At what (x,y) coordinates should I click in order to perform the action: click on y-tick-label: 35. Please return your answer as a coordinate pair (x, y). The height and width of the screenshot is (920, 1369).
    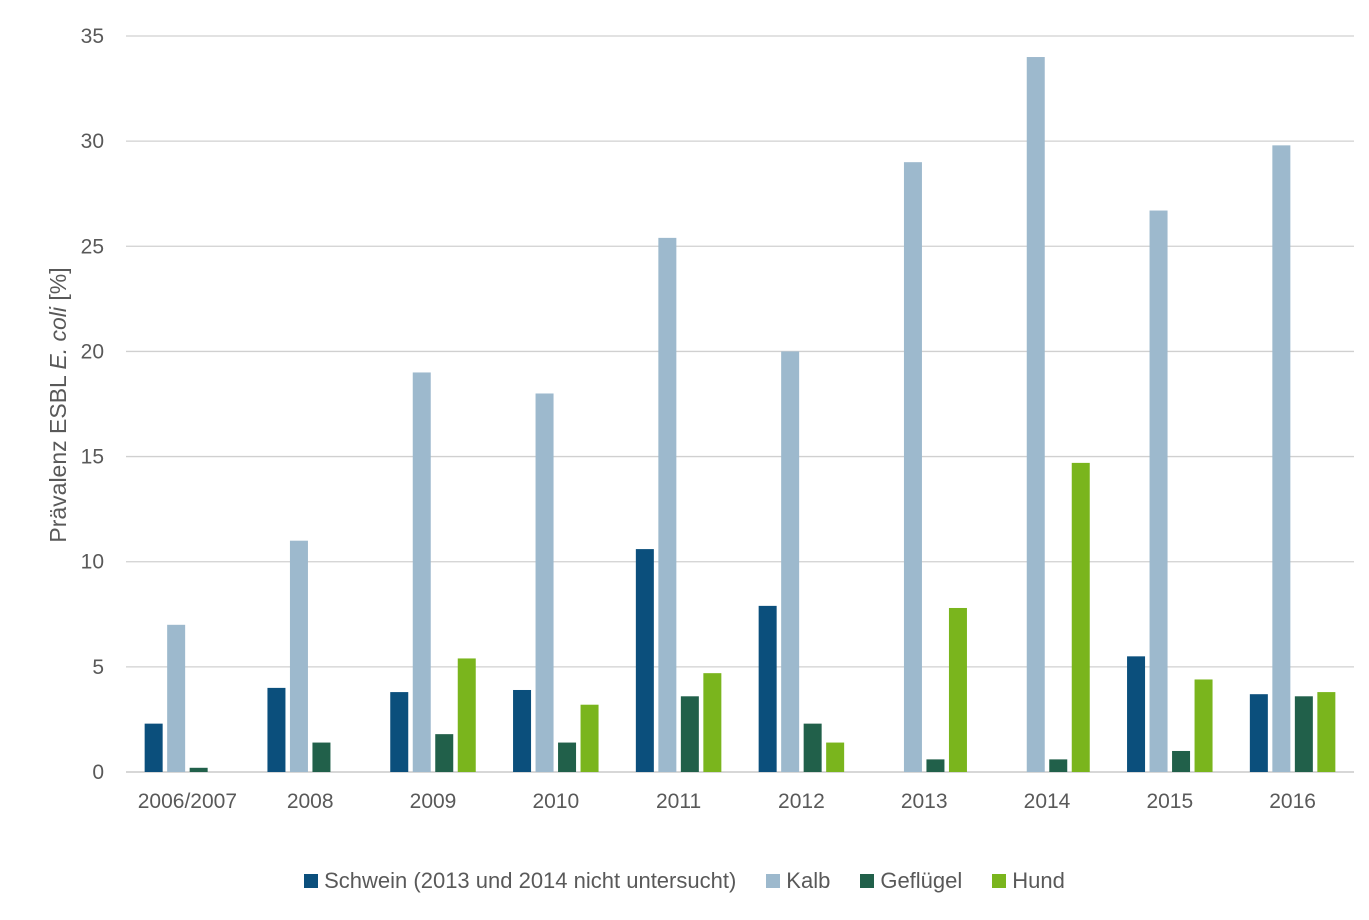
    Looking at the image, I should click on (92, 36).